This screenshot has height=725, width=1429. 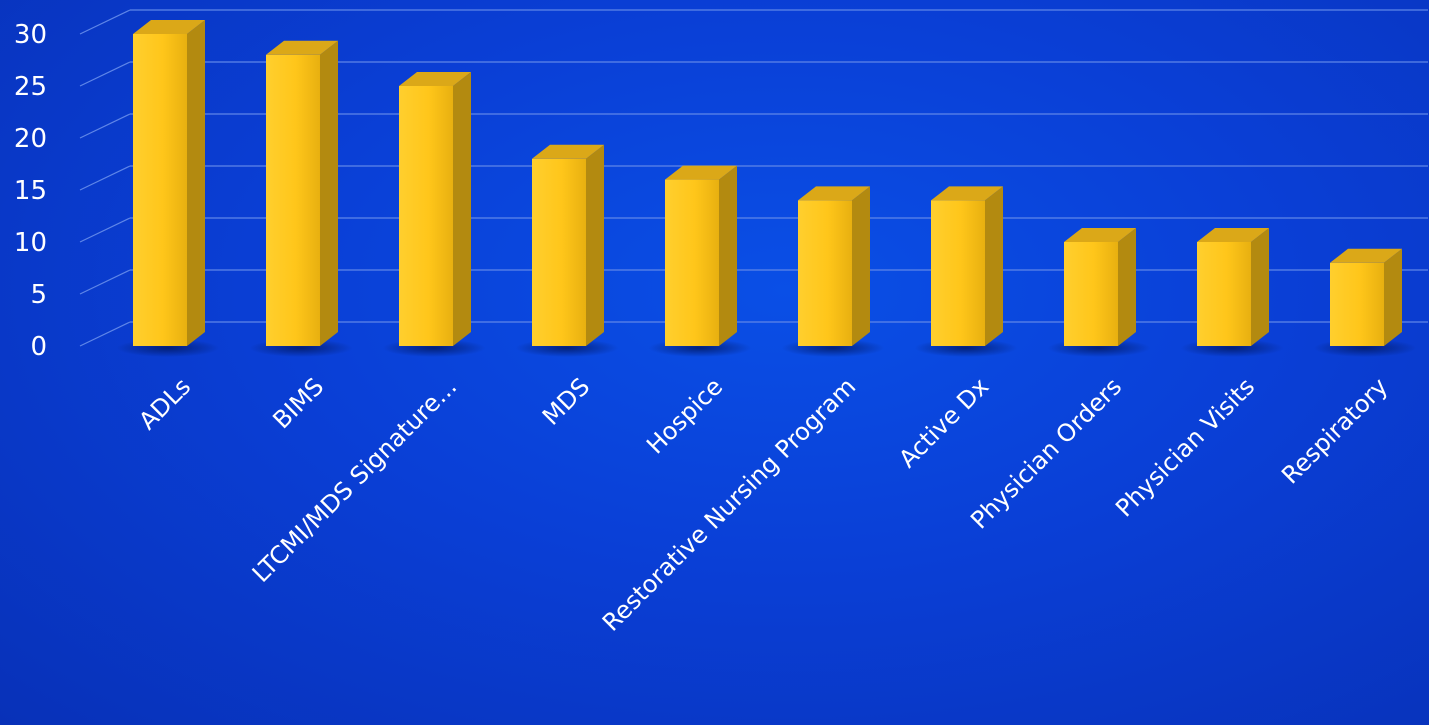 What do you see at coordinates (943, 422) in the screenshot?
I see `x-category-label: Active Dx` at bounding box center [943, 422].